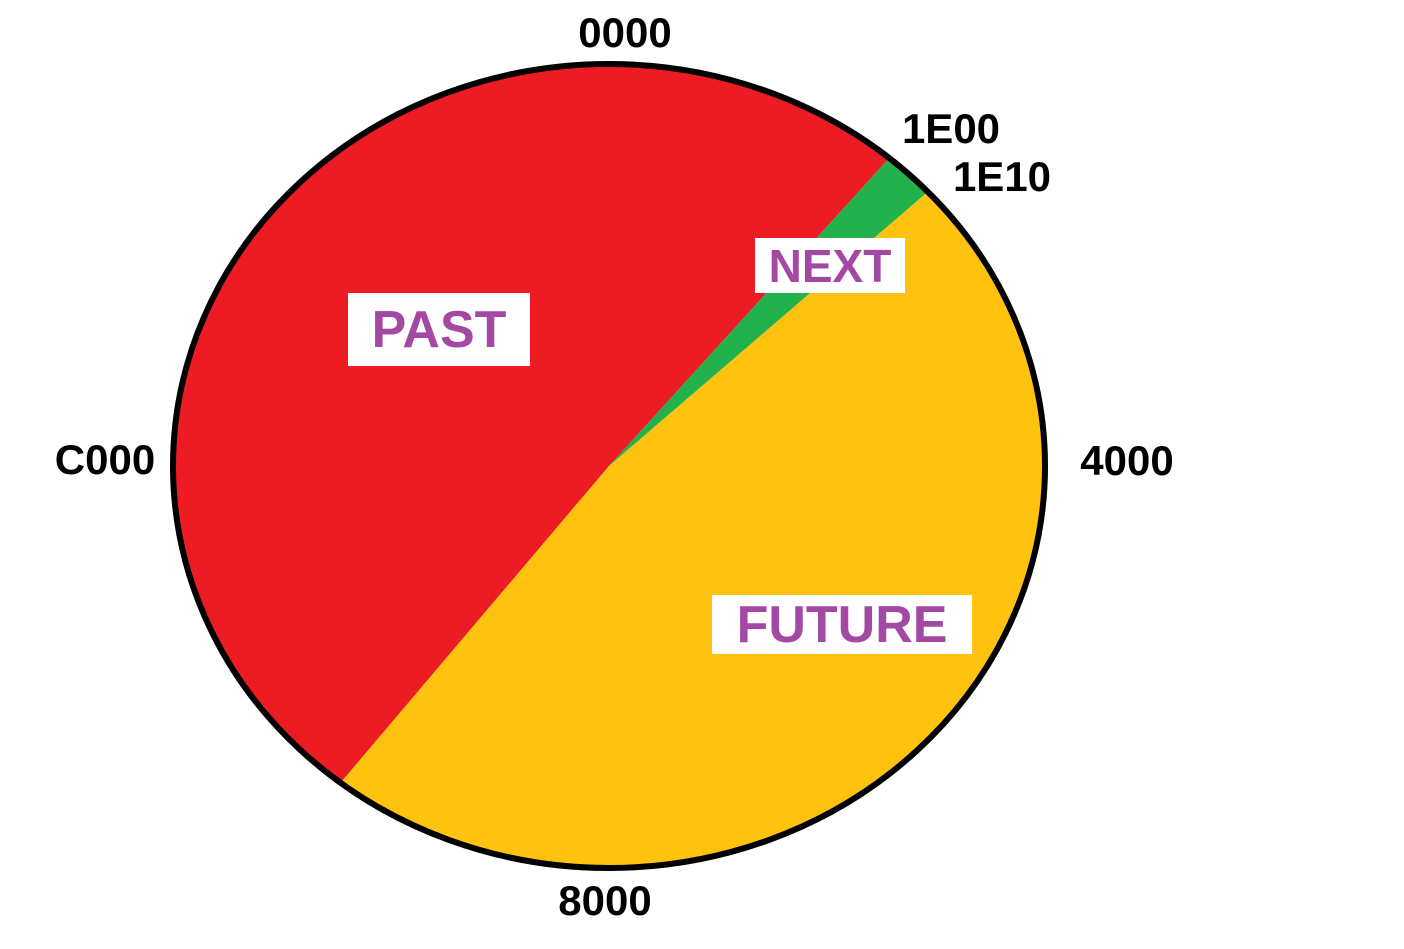  What do you see at coordinates (105, 459) in the screenshot?
I see `tick-label-c000: C000` at bounding box center [105, 459].